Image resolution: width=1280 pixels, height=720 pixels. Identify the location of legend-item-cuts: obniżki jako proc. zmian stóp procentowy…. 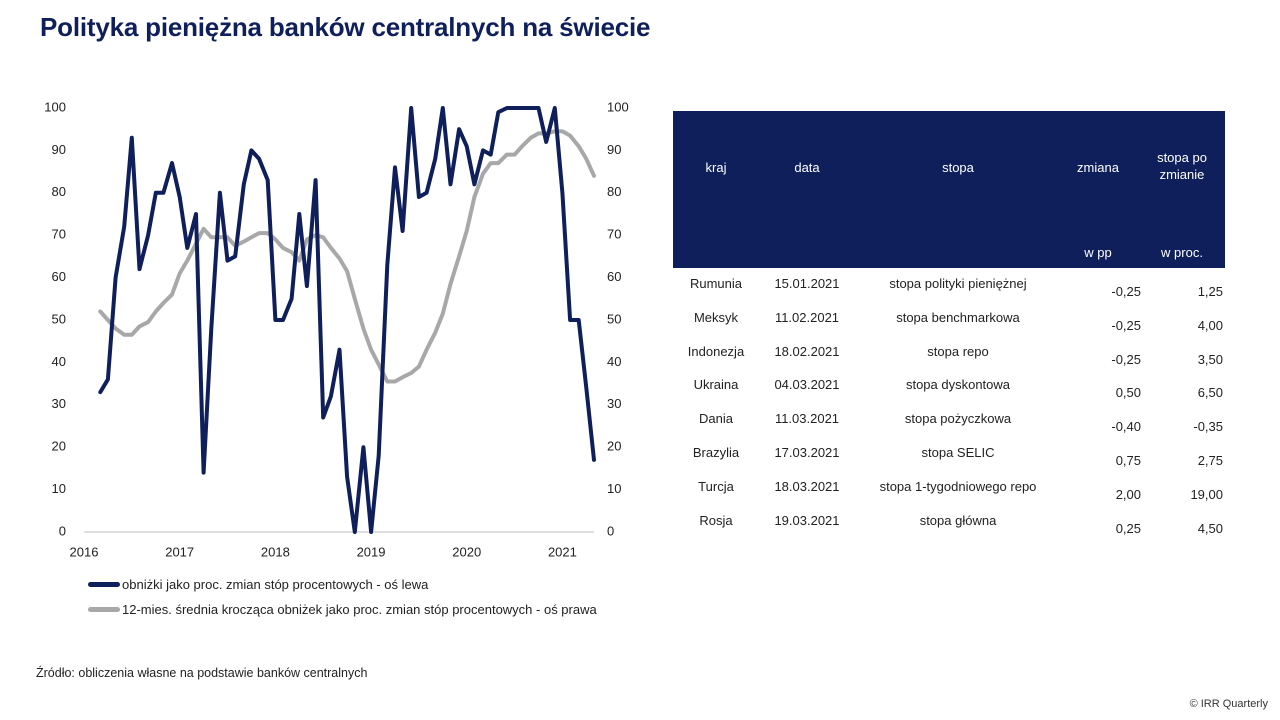
(342, 584).